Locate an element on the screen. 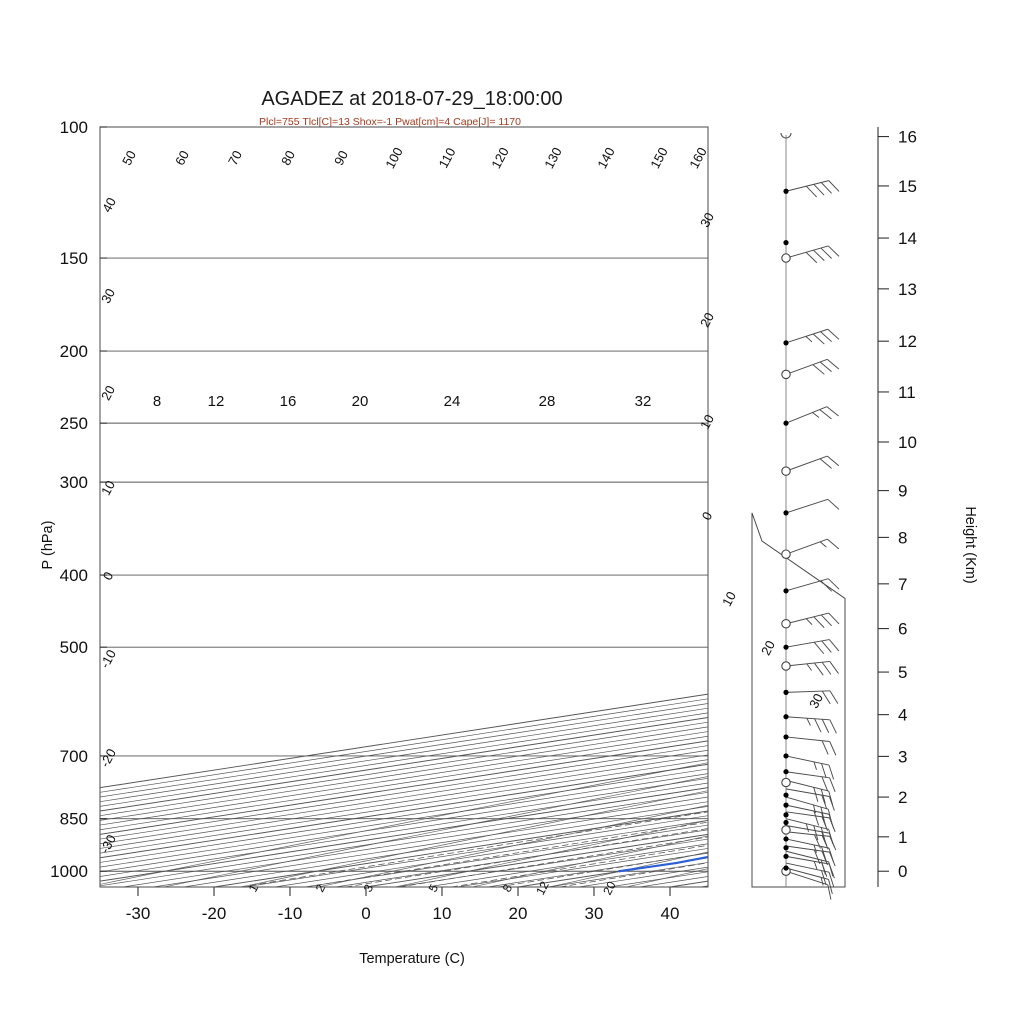 This screenshot has height=1024, width=1024. dry-adiabat-label: 140 is located at coordinates (605, 158).